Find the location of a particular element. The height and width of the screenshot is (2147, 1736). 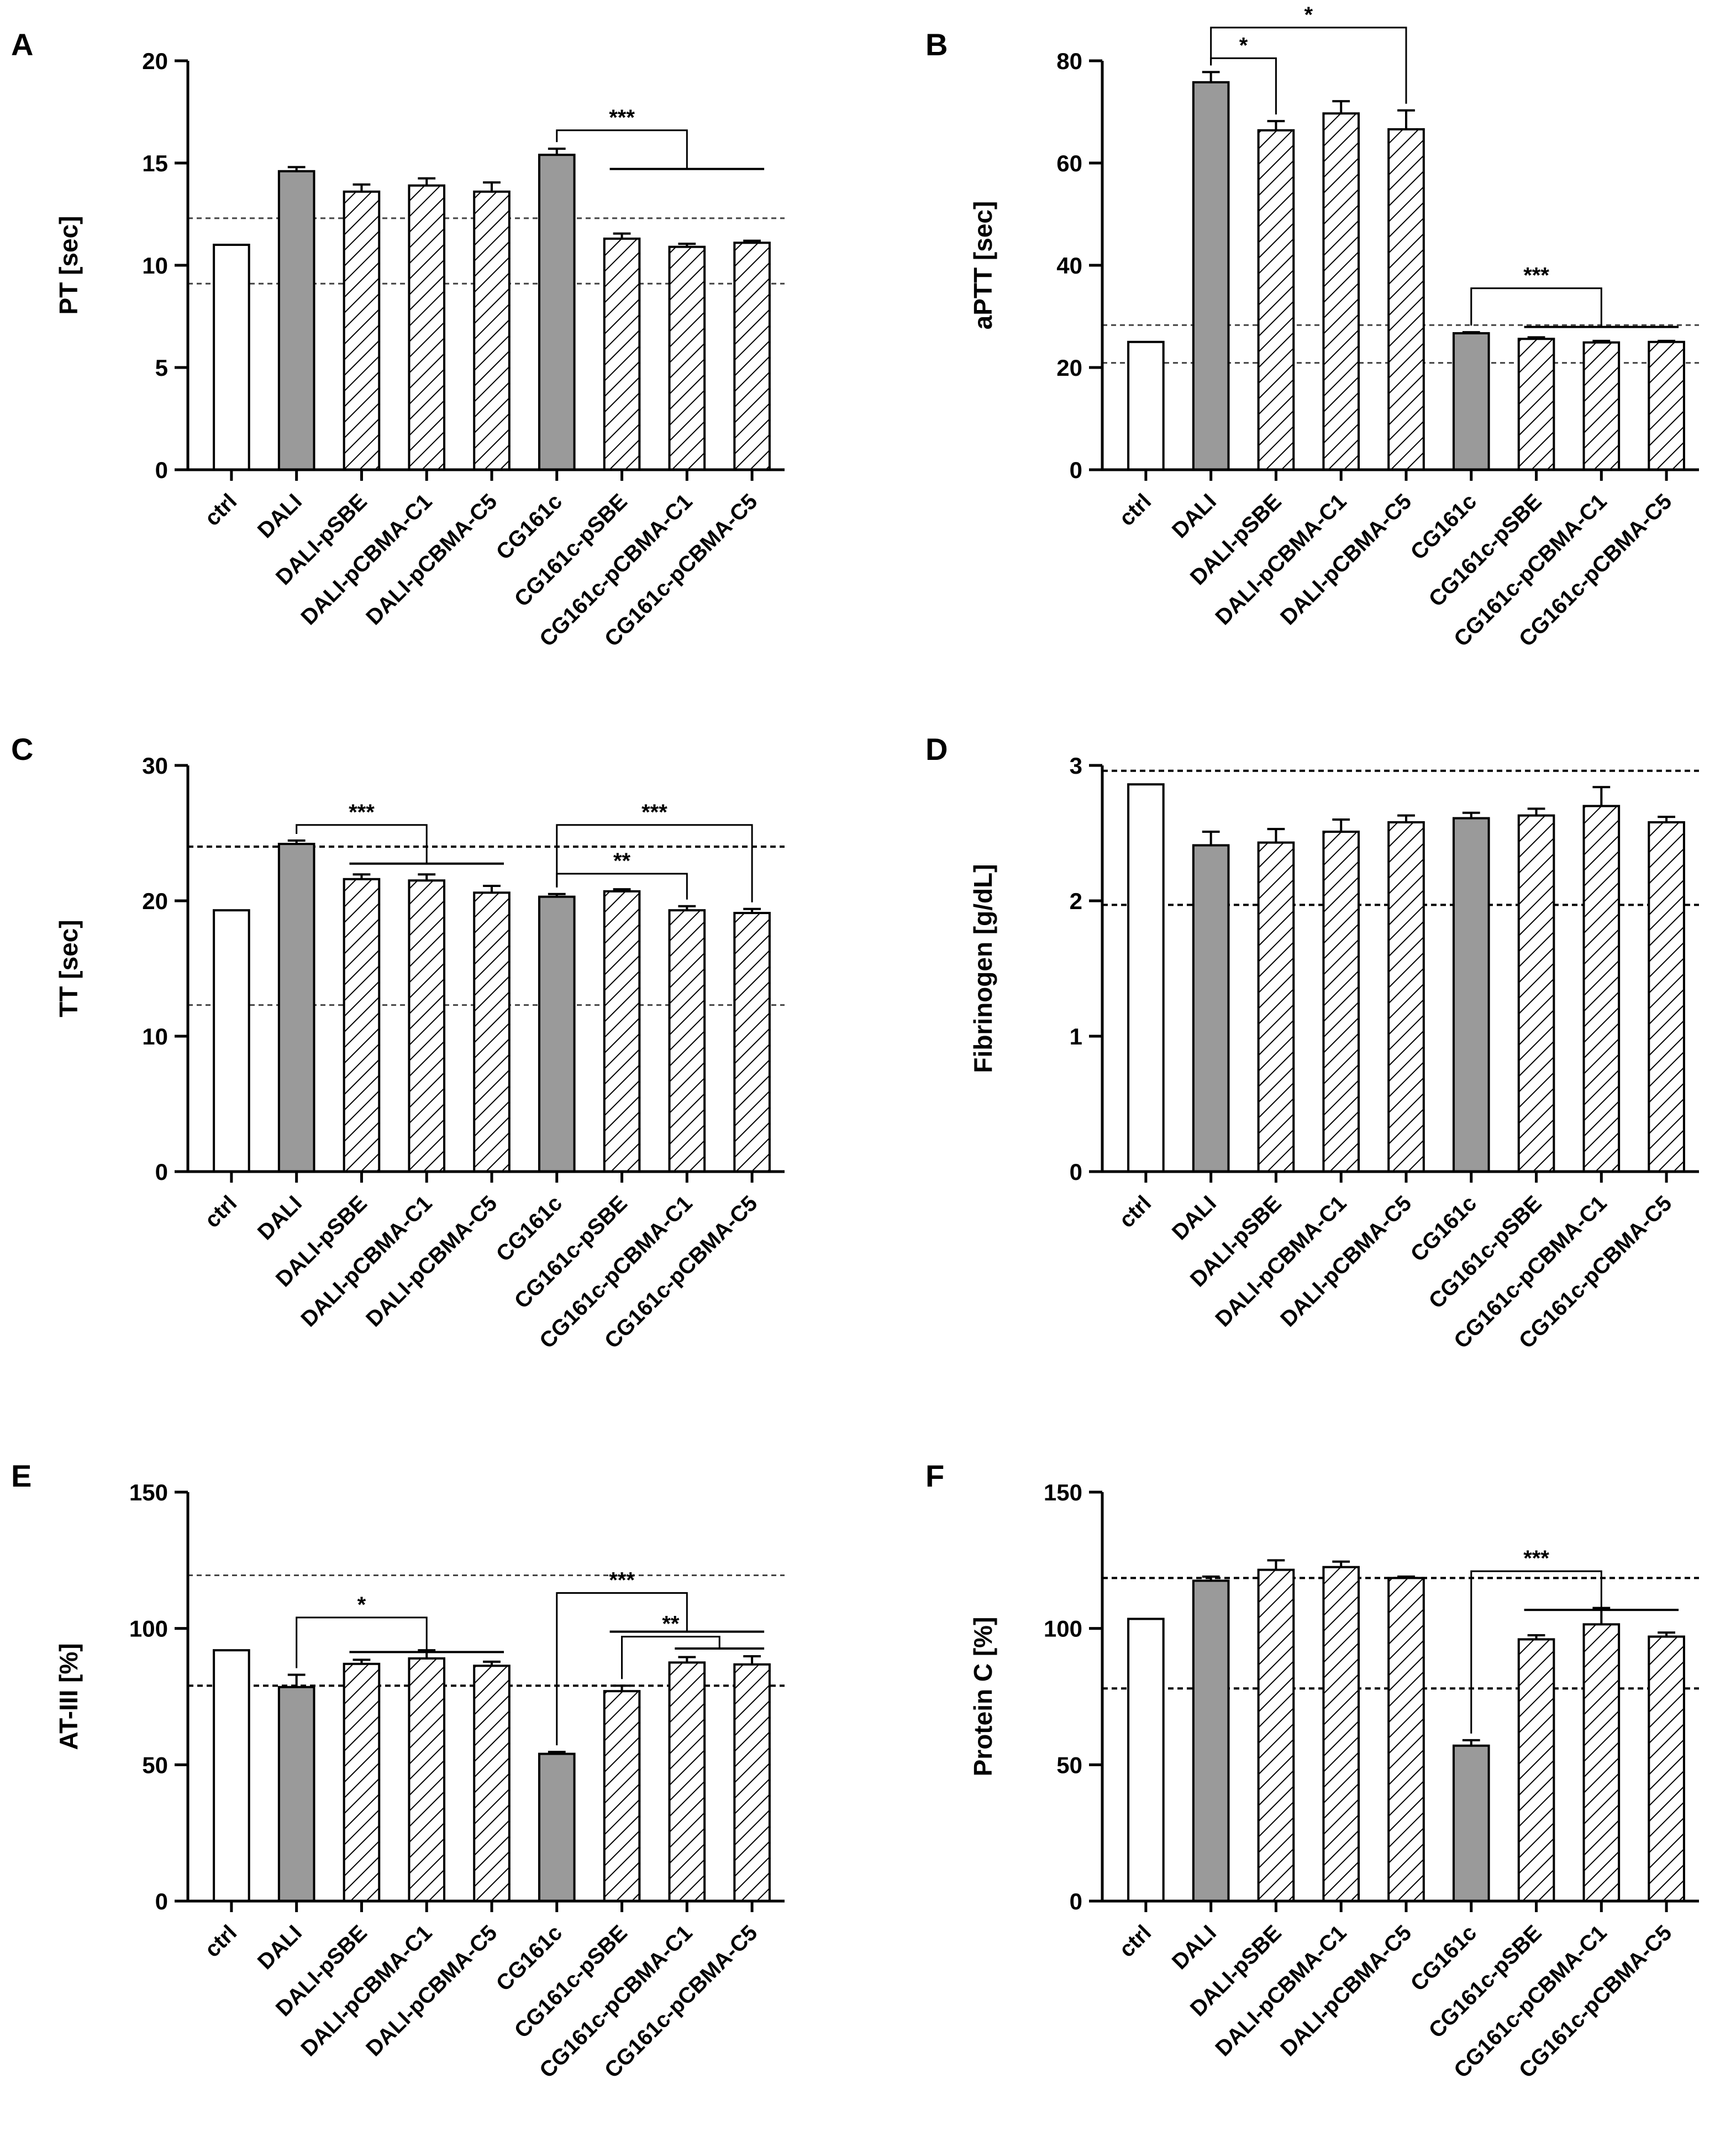

y-tick-label: 1 is located at coordinates (1076, 1036).